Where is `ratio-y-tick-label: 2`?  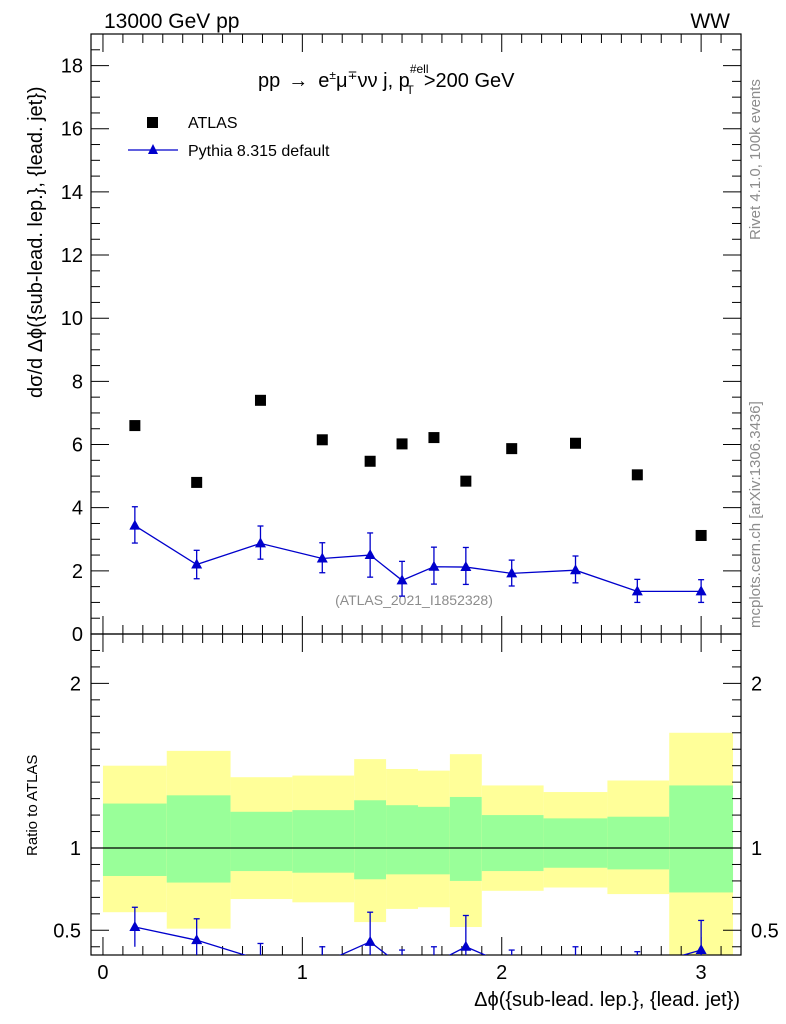 ratio-y-tick-label: 2 is located at coordinates (75, 684).